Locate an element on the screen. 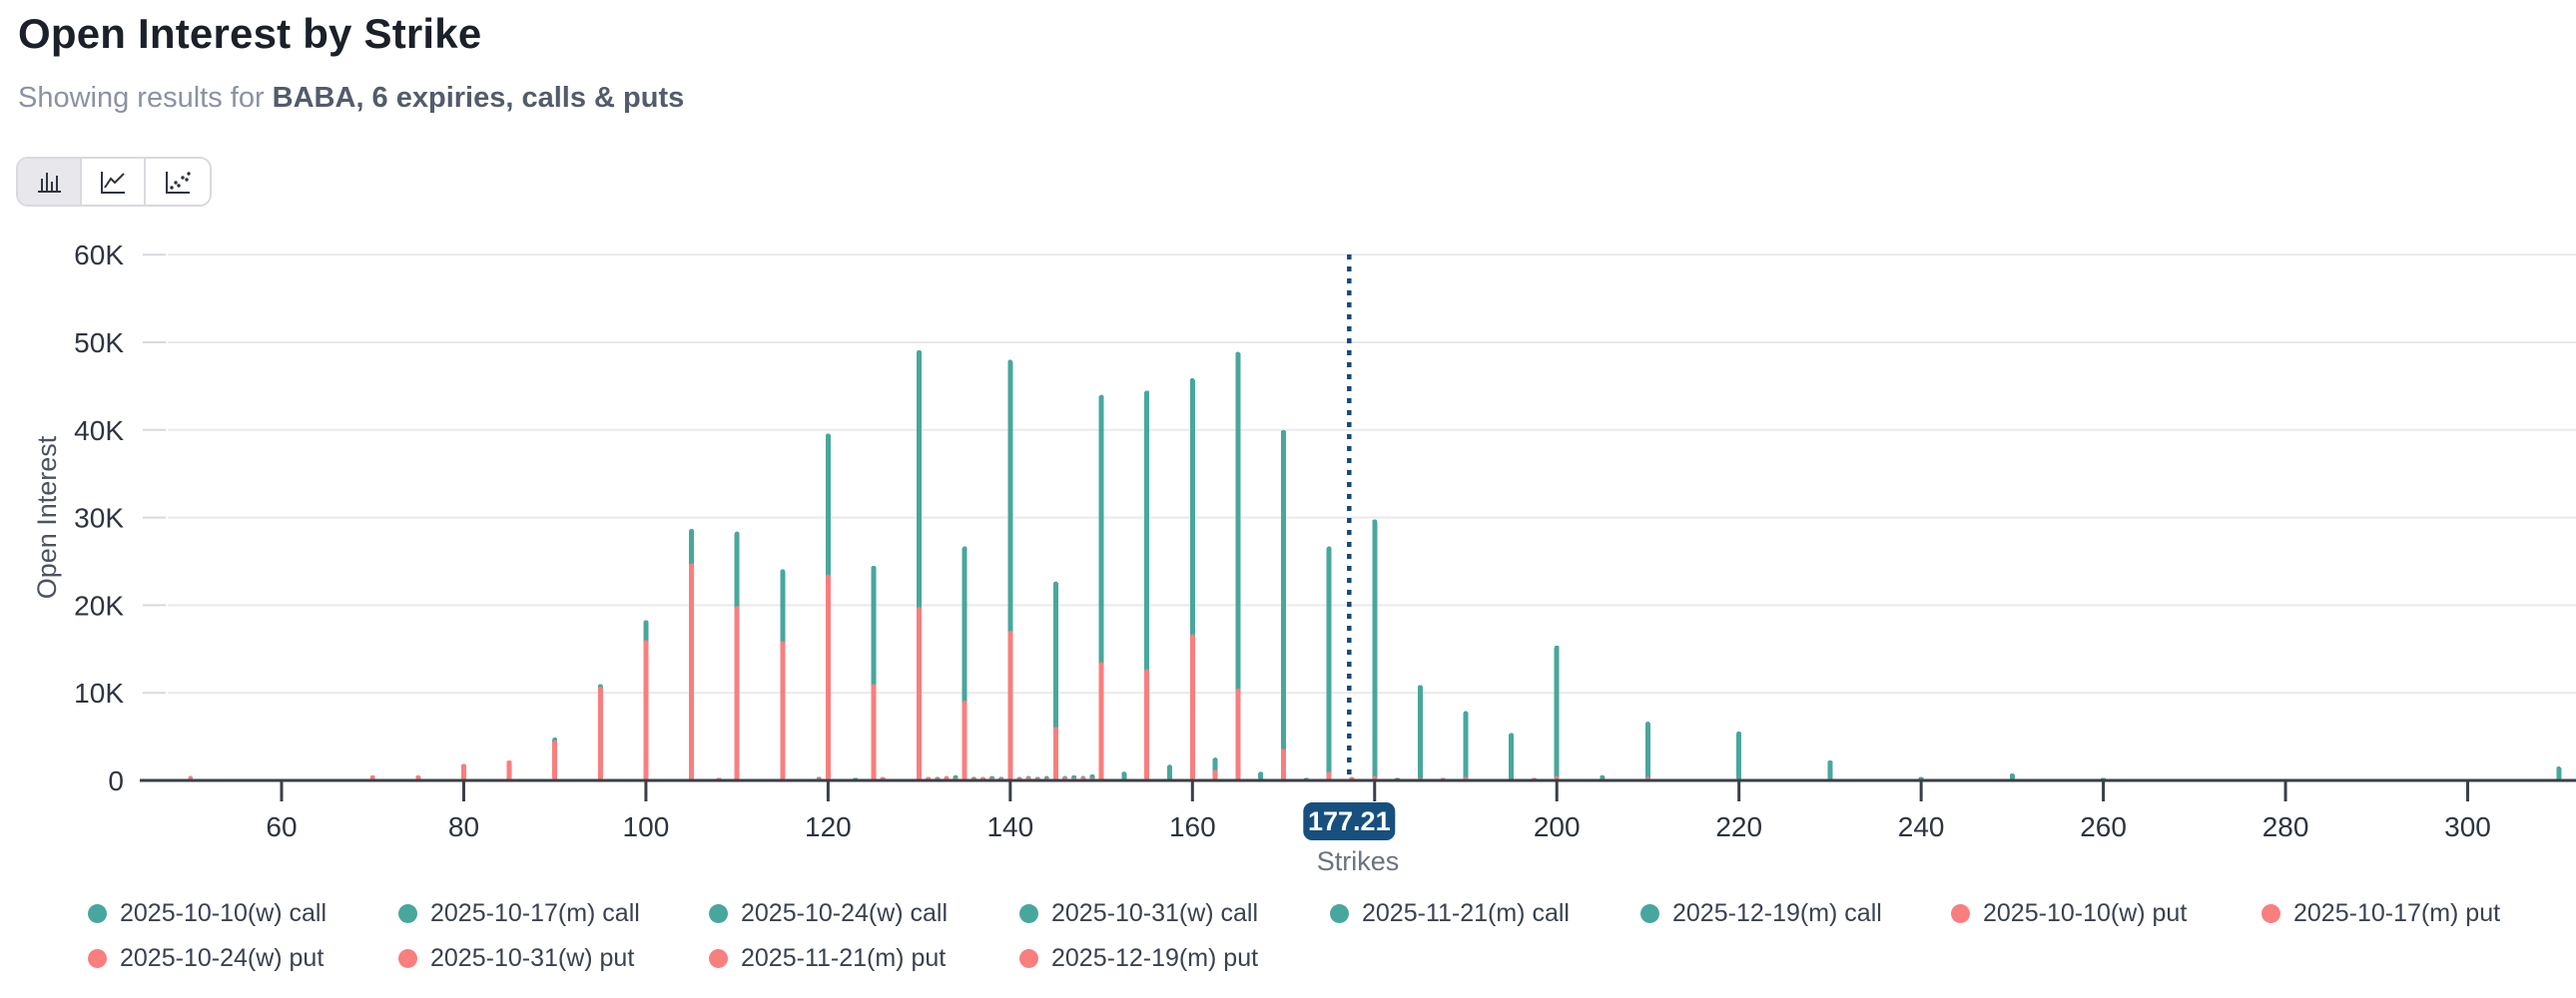  y-tick-label-40K: 40K is located at coordinates (99, 430).